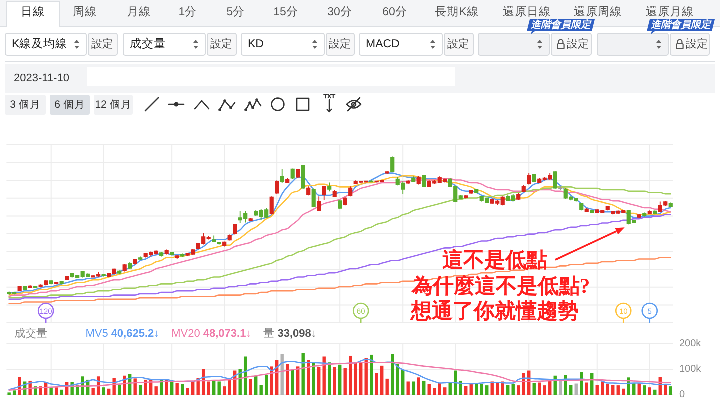 The image size is (720, 402). Describe the element at coordinates (457, 12) in the screenshot. I see `text: 長期K線` at that location.